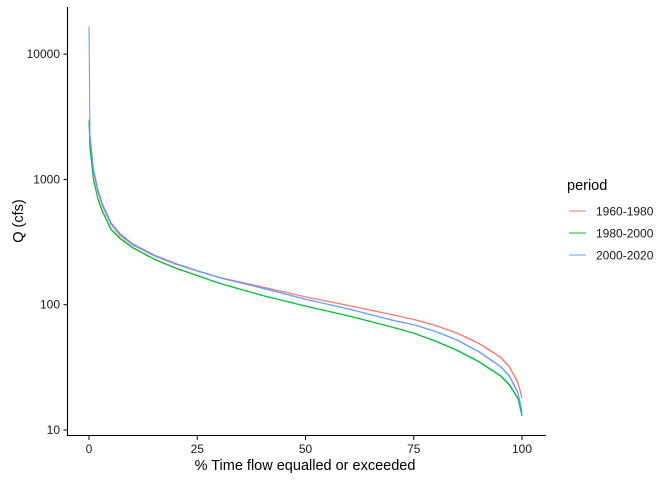 The height and width of the screenshot is (480, 672). What do you see at coordinates (89, 449) in the screenshot?
I see `x-tick-label: 0` at bounding box center [89, 449].